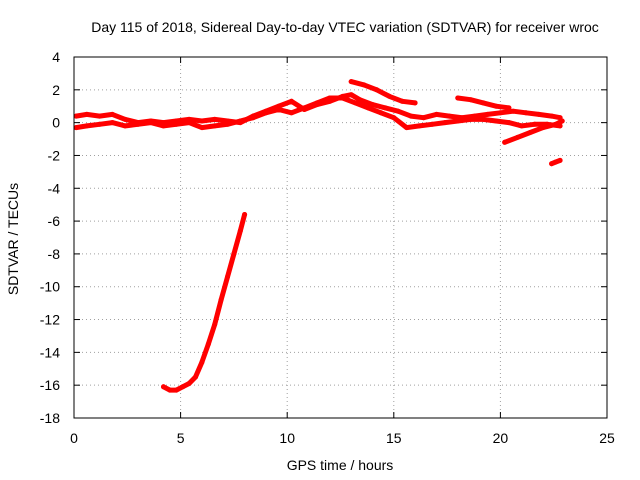  Describe the element at coordinates (607, 438) in the screenshot. I see `x-tick-label: 25` at that location.